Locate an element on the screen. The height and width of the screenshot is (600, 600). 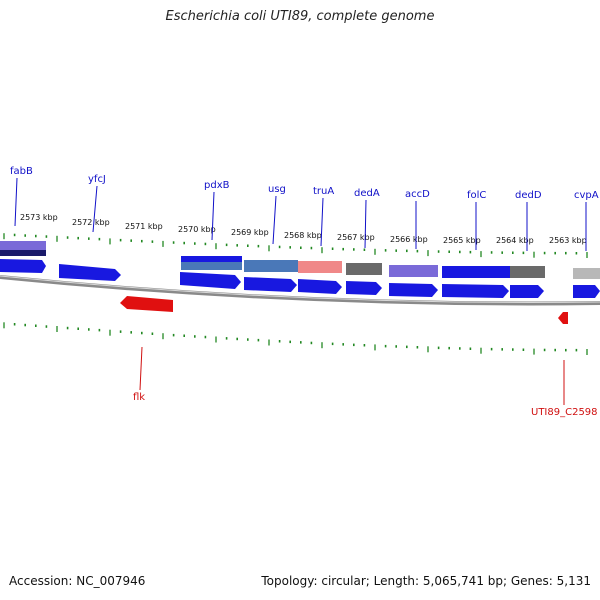
genome-backbone is located at coordinates (300, 290).